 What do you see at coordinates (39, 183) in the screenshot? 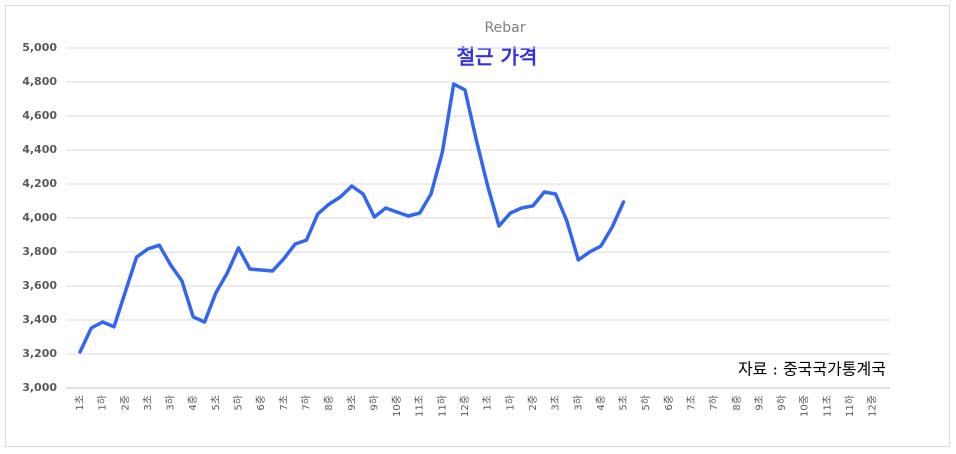
I see `y-tick-label: 4,200` at bounding box center [39, 183].